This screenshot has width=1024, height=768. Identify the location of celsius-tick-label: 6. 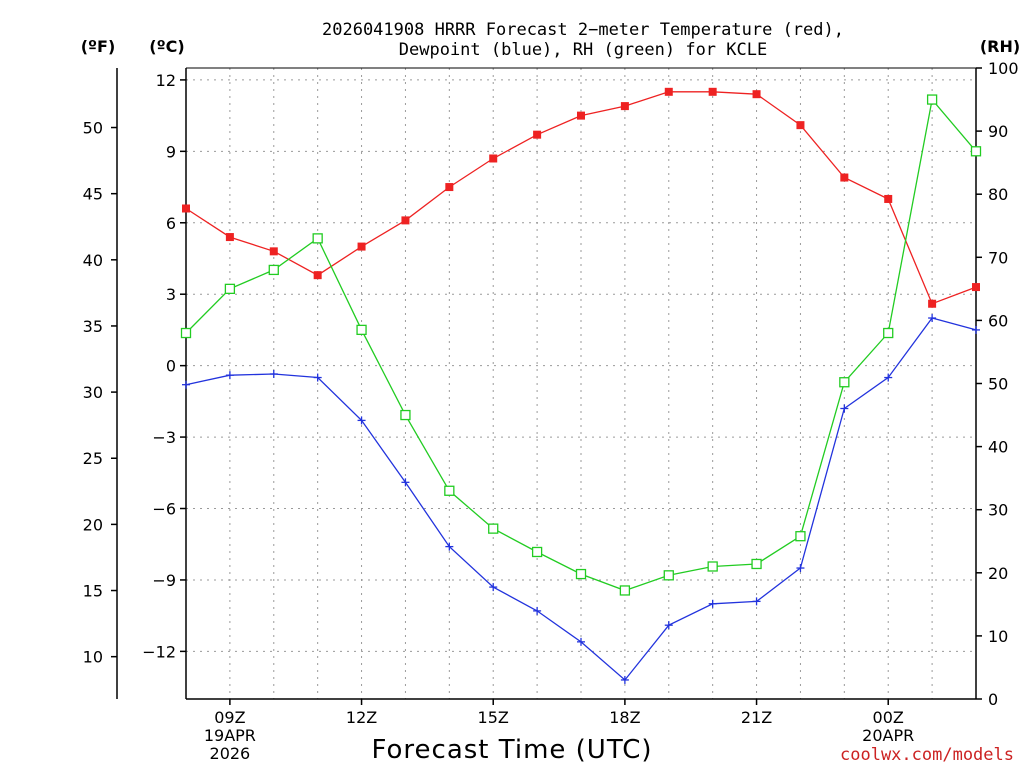
(171, 223).